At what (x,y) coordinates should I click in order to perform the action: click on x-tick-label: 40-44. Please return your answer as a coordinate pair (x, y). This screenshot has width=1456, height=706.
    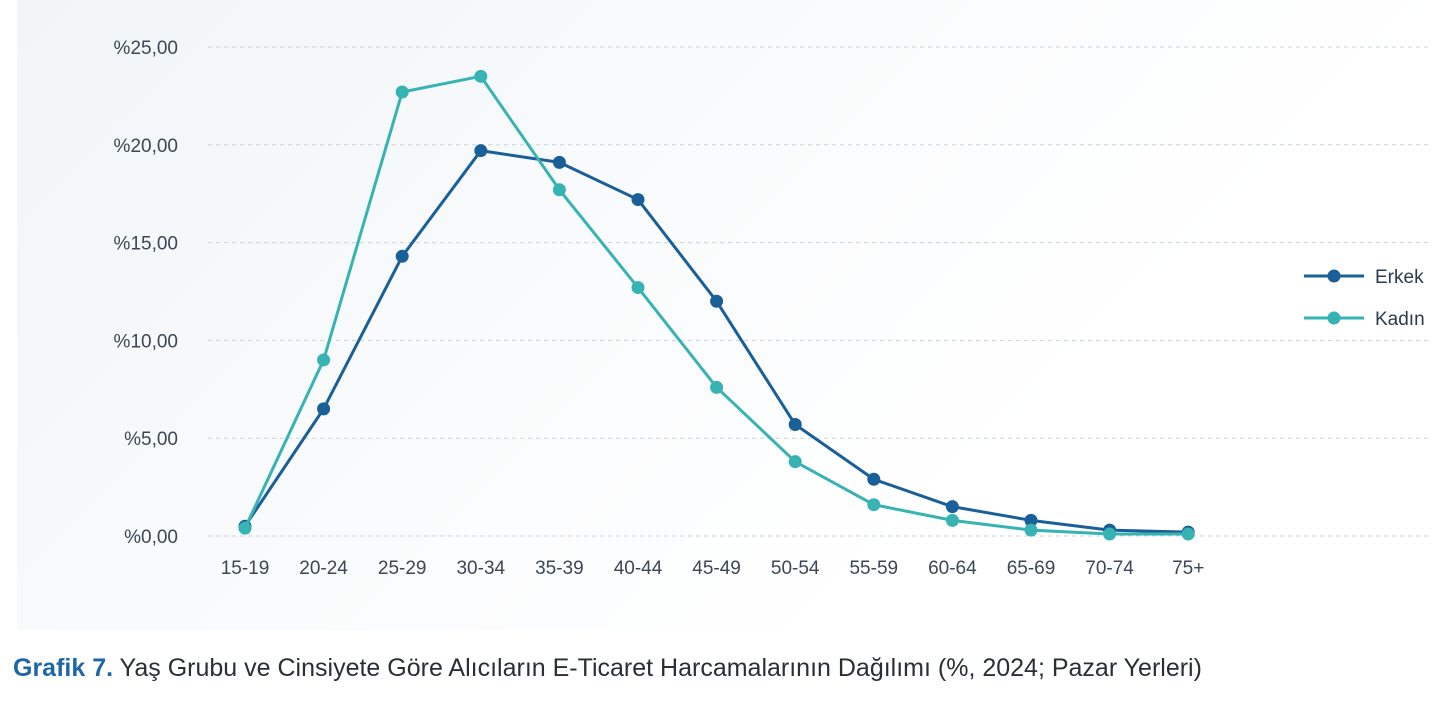
    Looking at the image, I should click on (638, 568).